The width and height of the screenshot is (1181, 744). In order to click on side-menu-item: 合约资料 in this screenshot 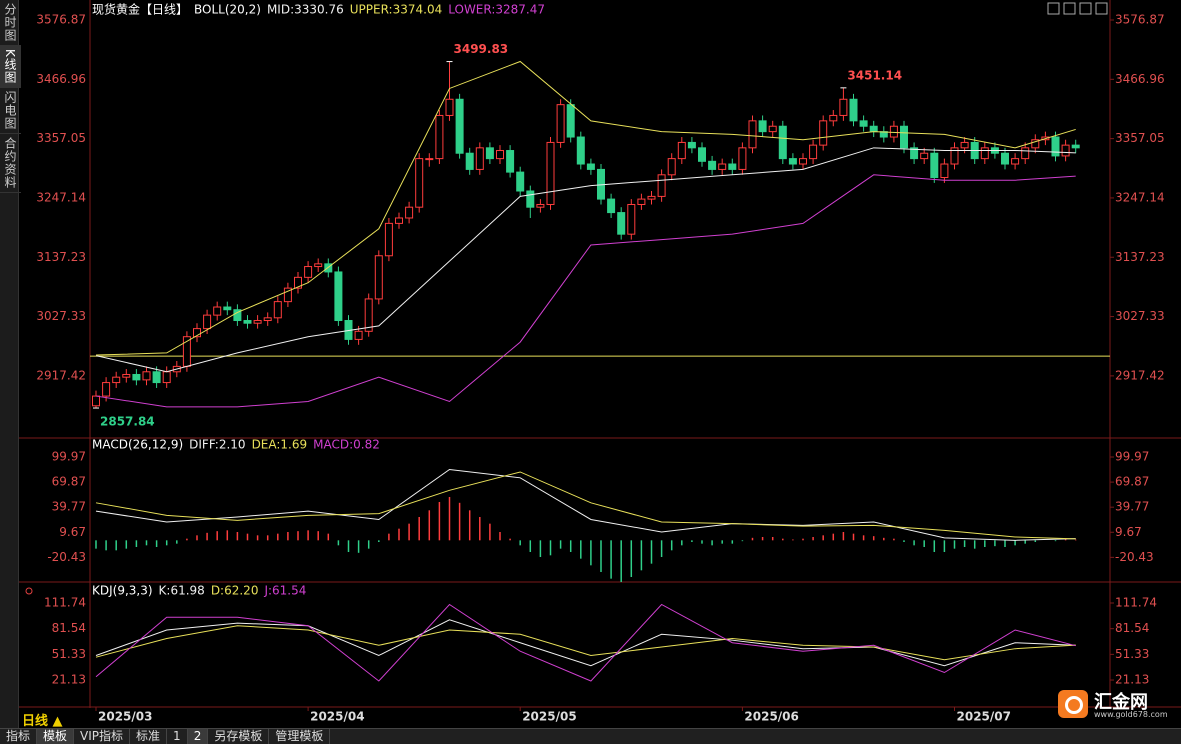, I will do `click(10, 163)`.